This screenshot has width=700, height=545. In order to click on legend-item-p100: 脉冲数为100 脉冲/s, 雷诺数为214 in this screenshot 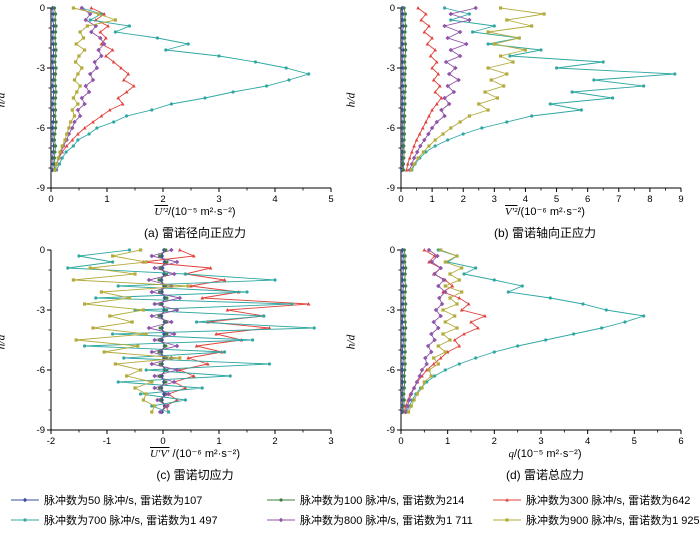, I will do `click(379, 500)`.